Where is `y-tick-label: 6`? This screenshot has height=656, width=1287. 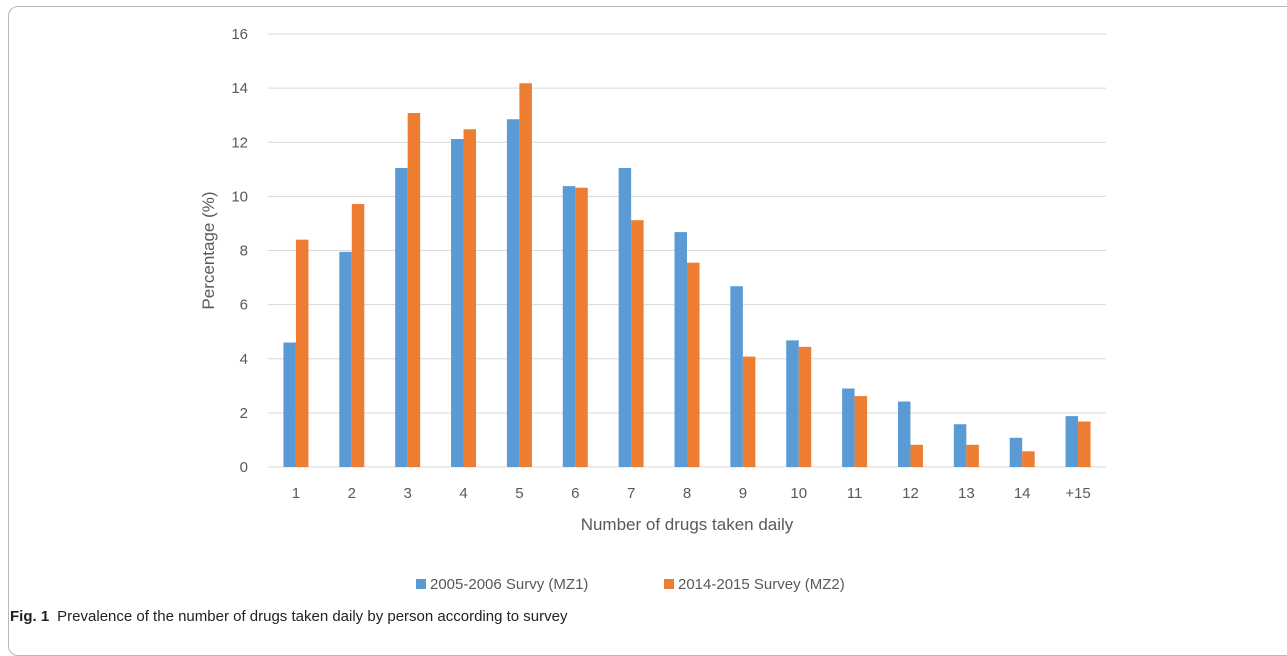
y-tick-label: 6 is located at coordinates (244, 305).